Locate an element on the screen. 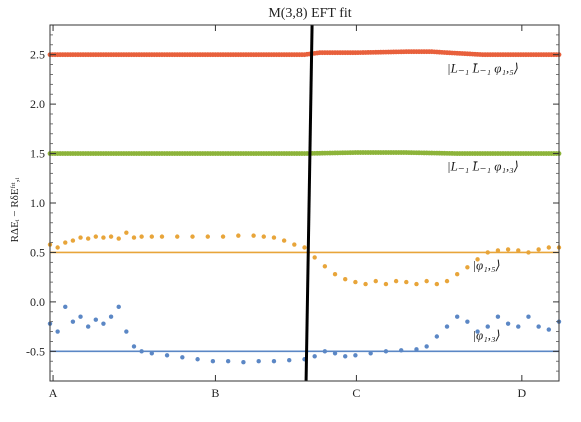 Image resolution: width=581 pixels, height=422 pixels. series-label-3: |φ₁,₃⟩ is located at coordinates (486, 334).